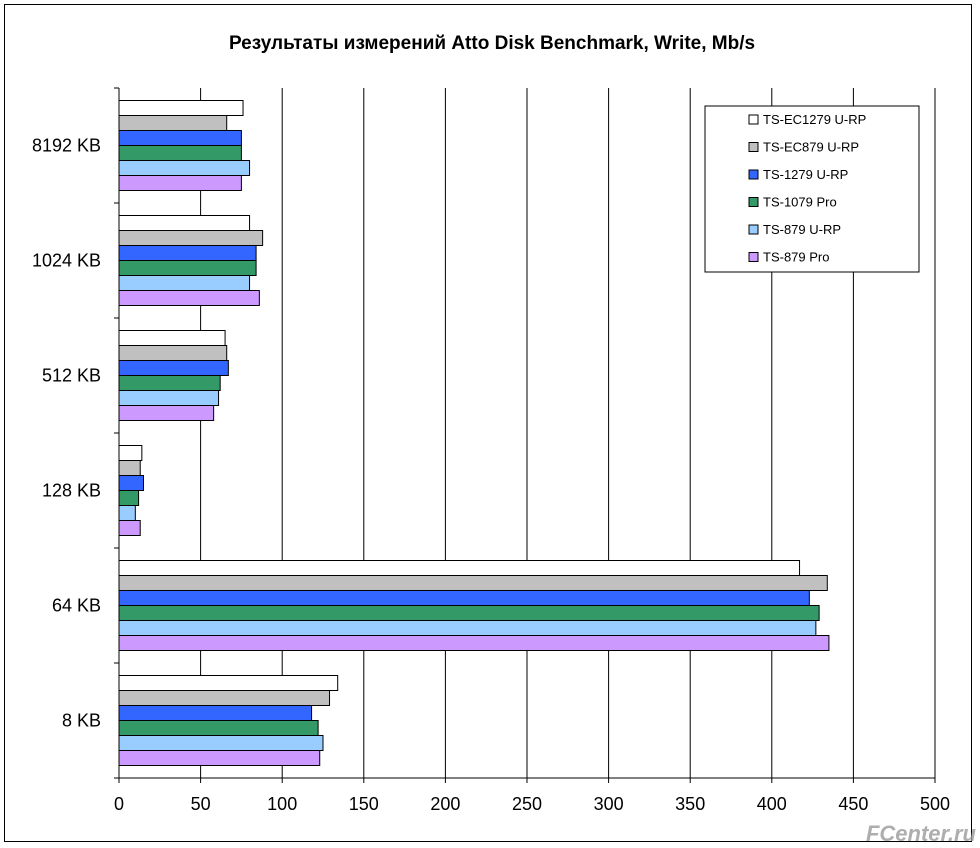  Describe the element at coordinates (805, 174) in the screenshot. I see `legend-label: TS-1279 U-RP` at that location.